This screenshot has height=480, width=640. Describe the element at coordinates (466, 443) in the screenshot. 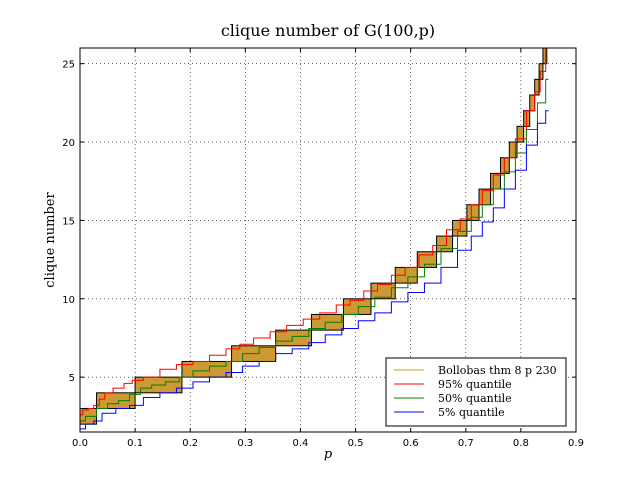

I see `x-tick-label: 0.7` at that location.